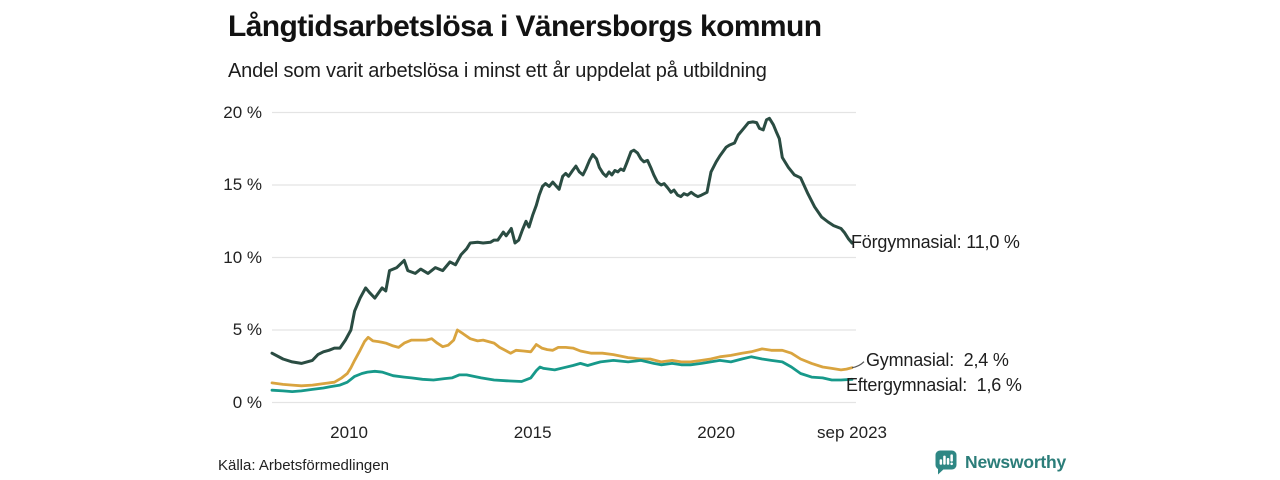 This screenshot has width=1280, height=480. What do you see at coordinates (242, 257) in the screenshot?
I see `y-tick-label: 10 %` at bounding box center [242, 257].